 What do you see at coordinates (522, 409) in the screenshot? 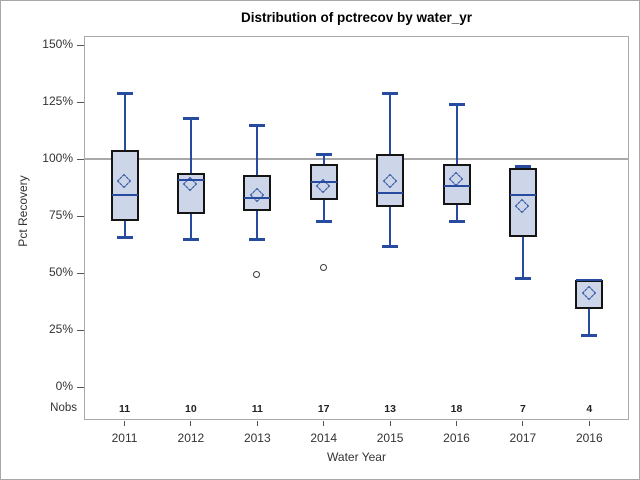
I see `nobs-value: 7` at bounding box center [522, 409].